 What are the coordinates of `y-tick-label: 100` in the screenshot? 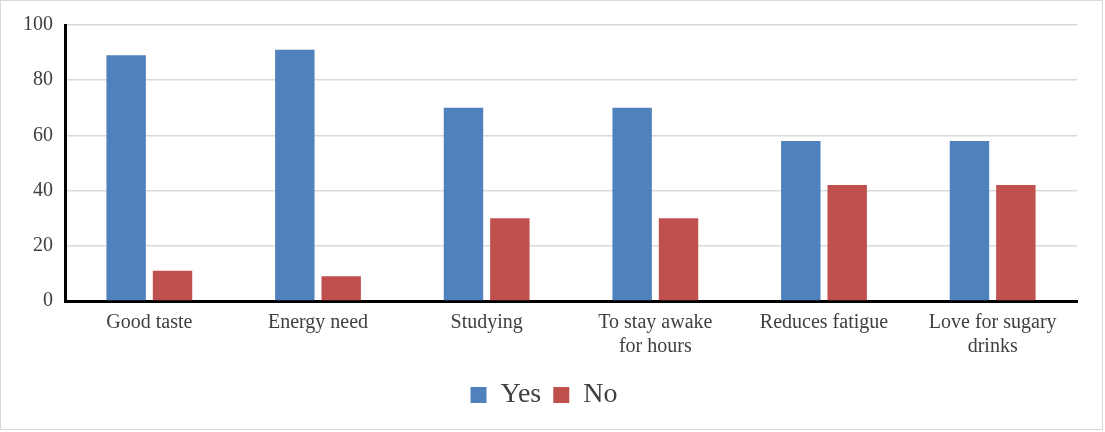 It's located at (38, 23).